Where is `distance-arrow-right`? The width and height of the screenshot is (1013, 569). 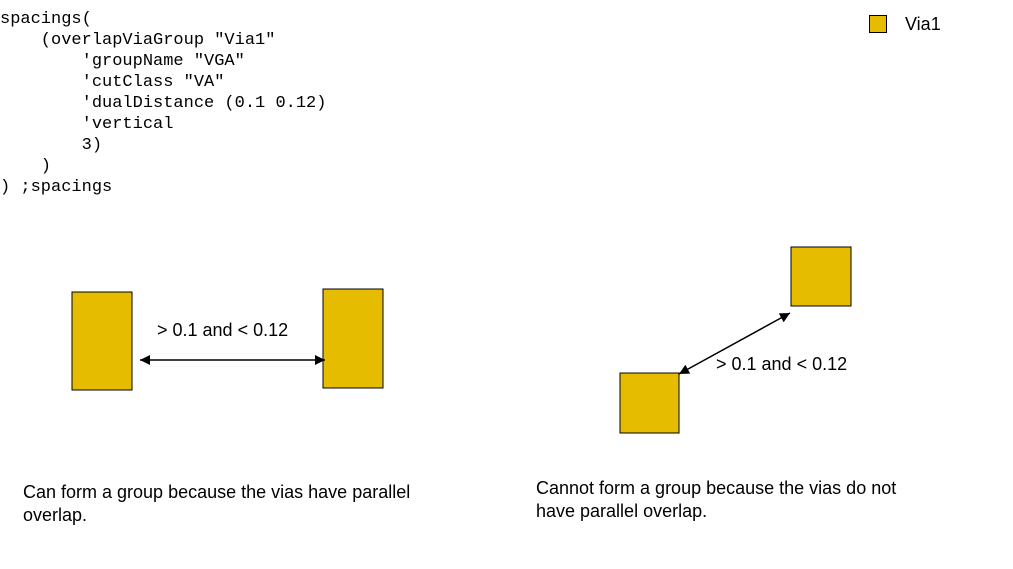 distance-arrow-right is located at coordinates (734, 343).